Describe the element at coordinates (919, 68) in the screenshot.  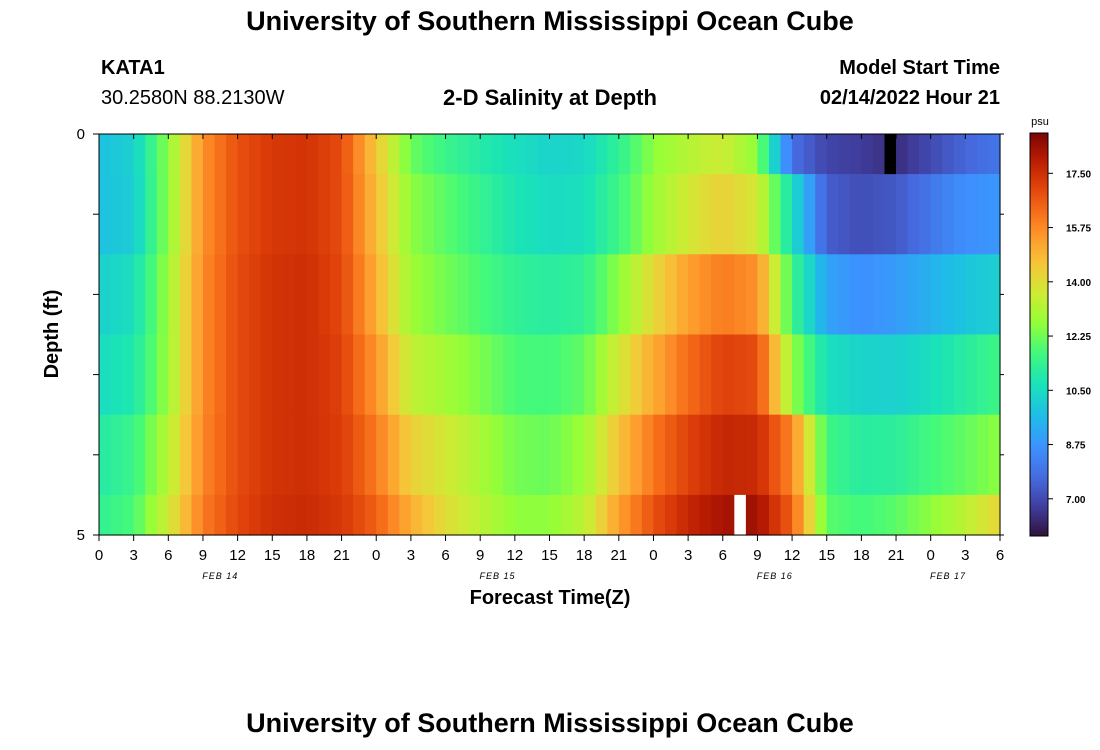
I see `model-start-label: Model Start Time` at that location.